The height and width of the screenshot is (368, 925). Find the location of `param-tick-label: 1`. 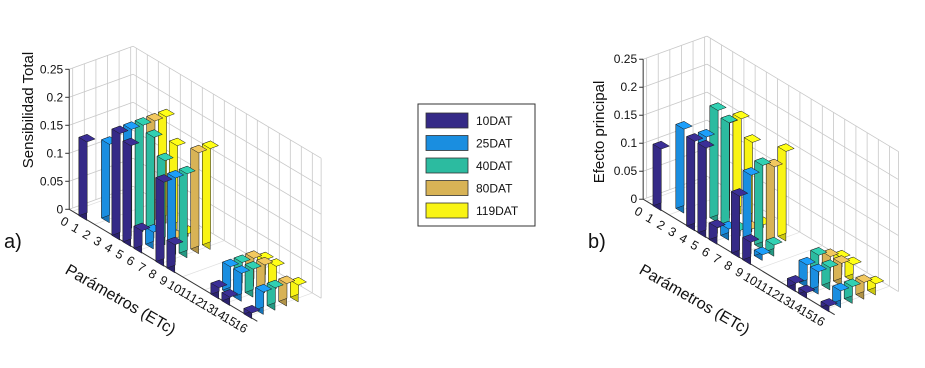

param-tick-label: 1 is located at coordinates (75, 229).